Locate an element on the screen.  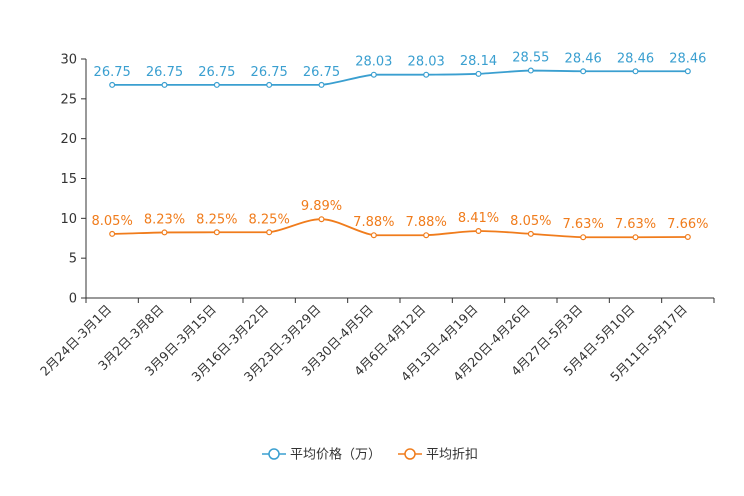
y-tick-label: 20 is located at coordinates (68, 139).